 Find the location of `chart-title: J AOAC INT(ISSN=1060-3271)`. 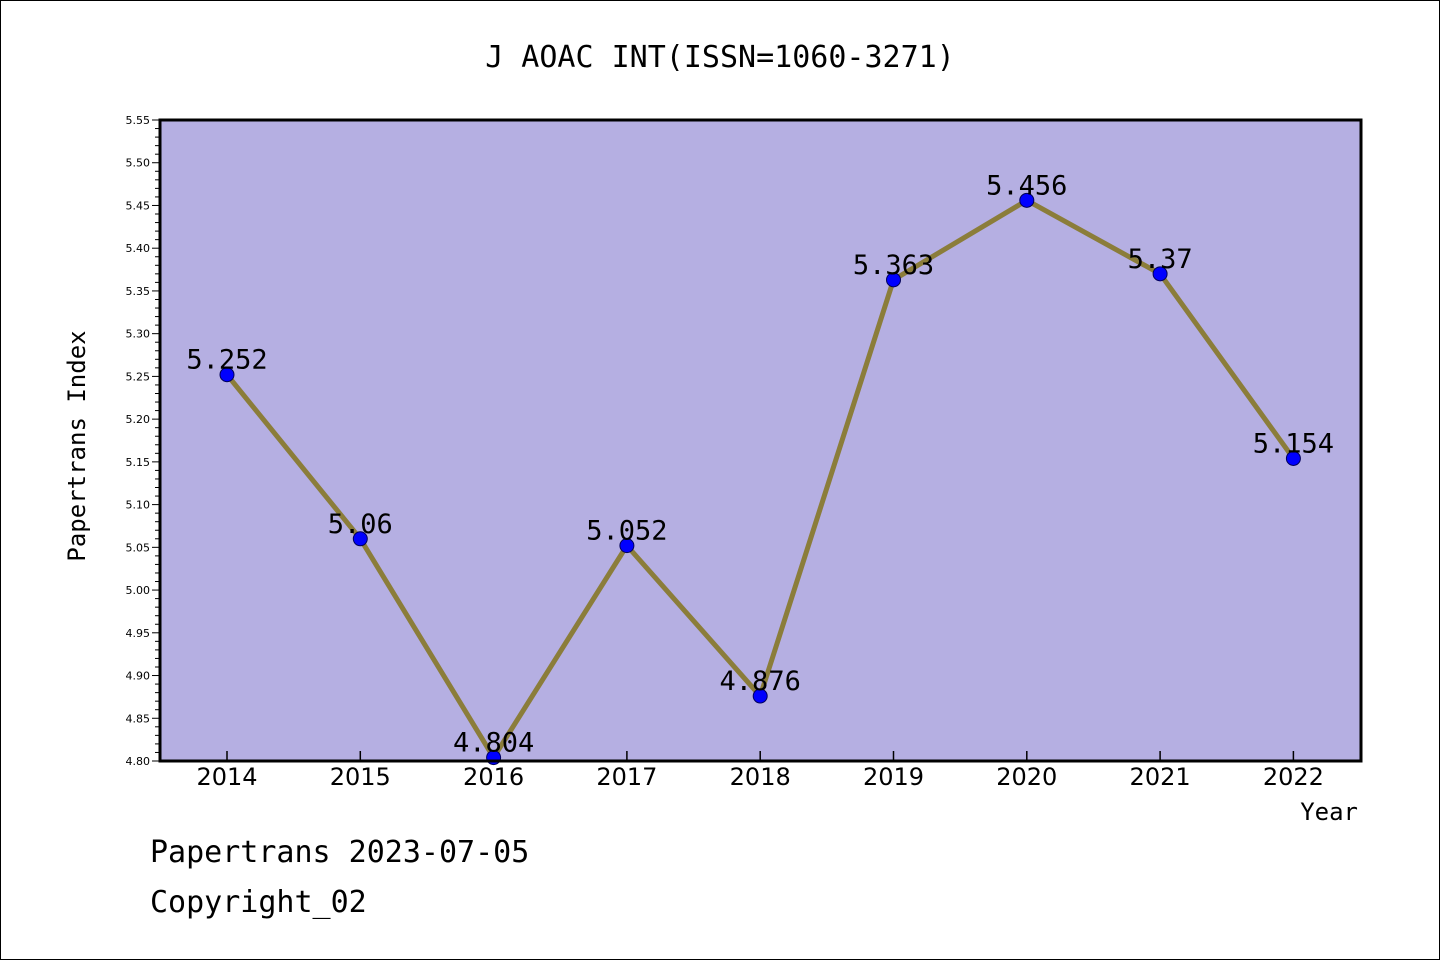

chart-title: J AOAC INT(ISSN=1060-3271) is located at coordinates (720, 57).